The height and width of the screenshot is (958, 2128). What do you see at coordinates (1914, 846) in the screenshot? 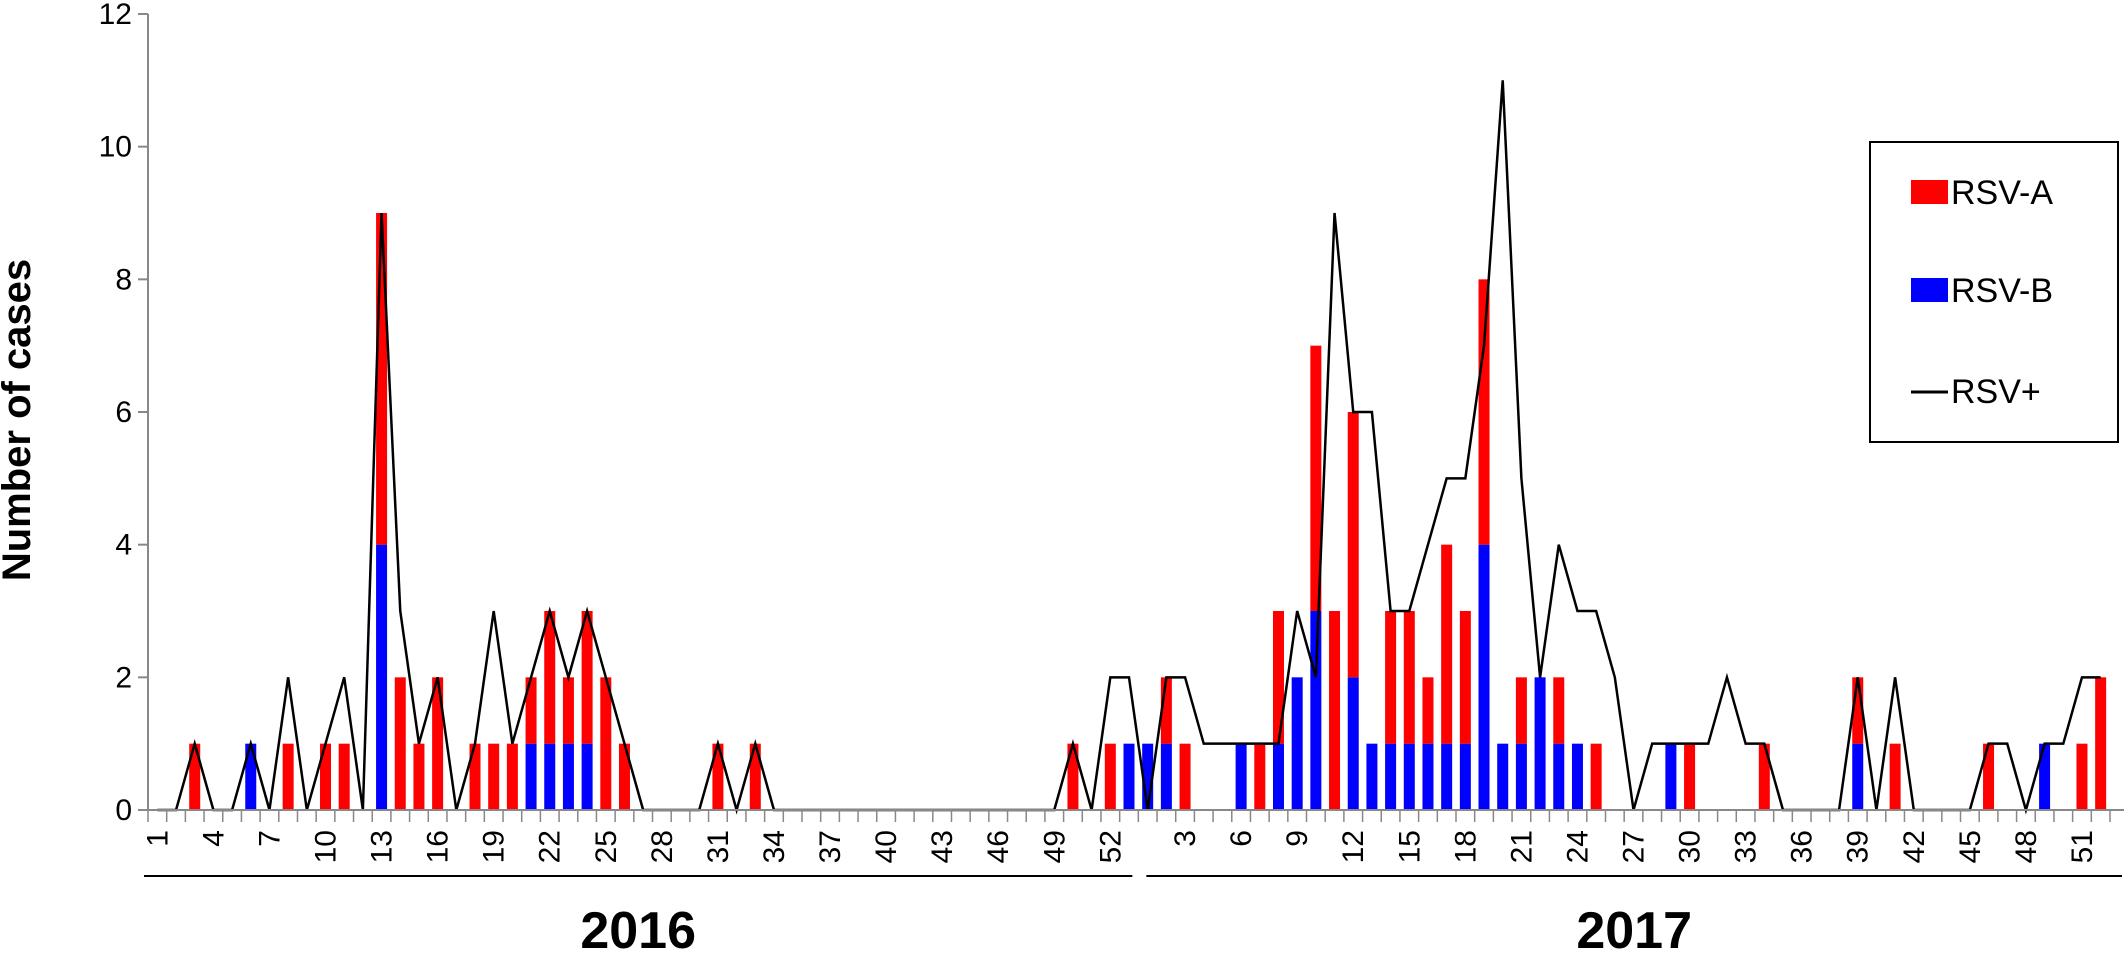
I see `x-tick-label: 42` at bounding box center [1914, 846].